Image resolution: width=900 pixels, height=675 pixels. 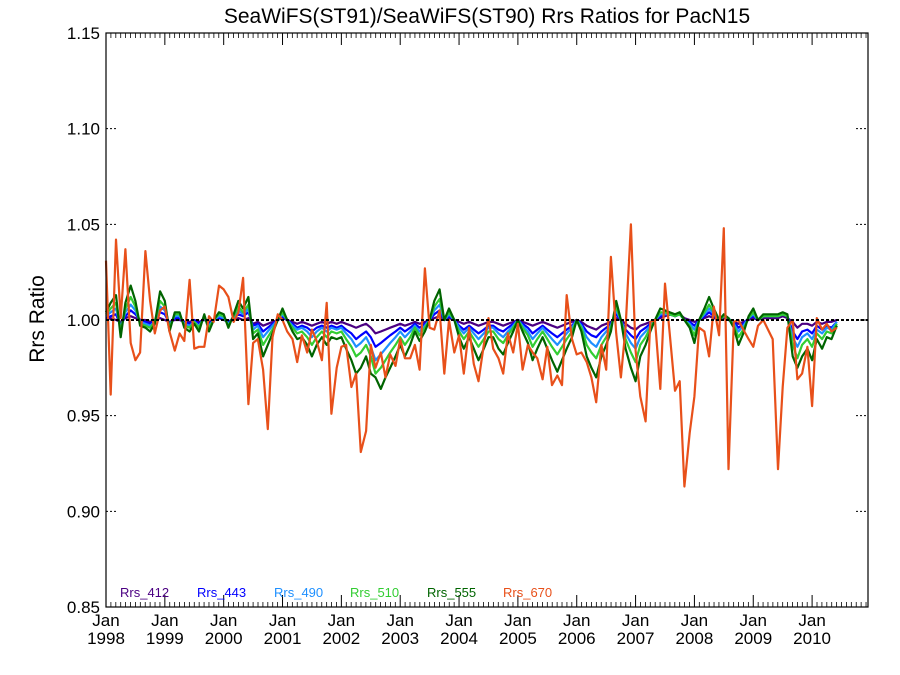 I want to click on y-tick-label: 0.90, so click(x=83, y=511).